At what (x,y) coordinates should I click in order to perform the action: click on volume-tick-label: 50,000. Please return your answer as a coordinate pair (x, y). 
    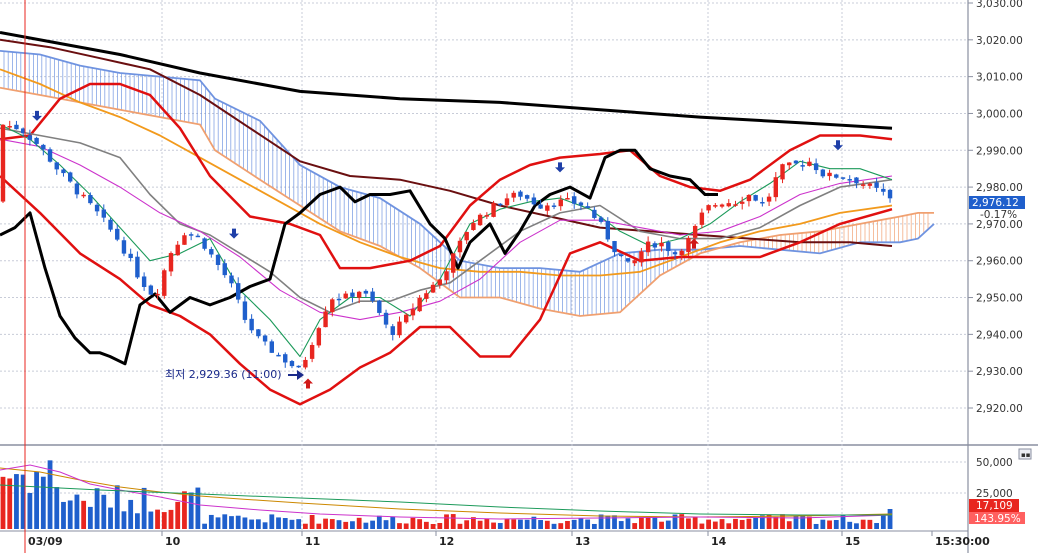
    Looking at the image, I should click on (994, 463).